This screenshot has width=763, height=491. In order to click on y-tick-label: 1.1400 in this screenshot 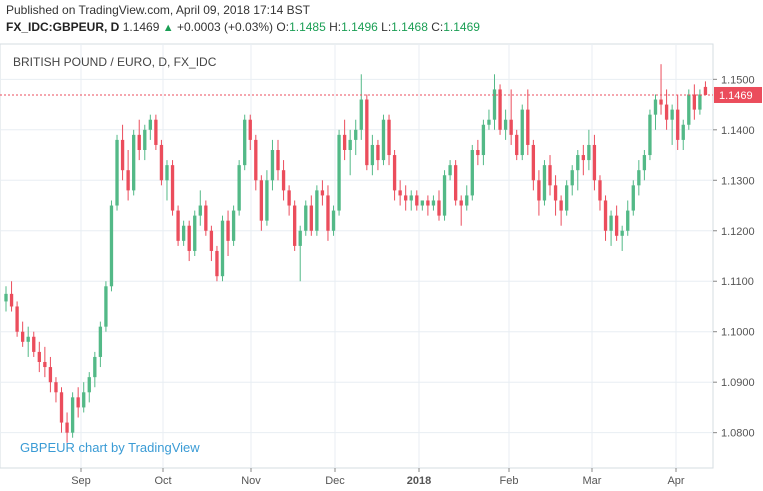, I will do `click(738, 131)`.